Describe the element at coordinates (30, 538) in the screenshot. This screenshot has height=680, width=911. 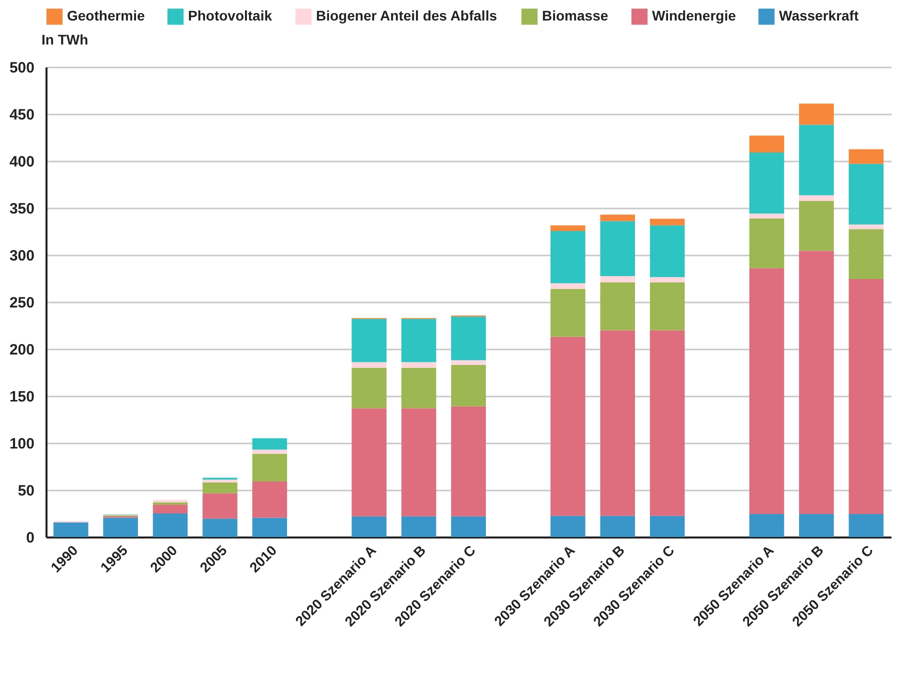
I see `y-tick-label: 0` at that location.